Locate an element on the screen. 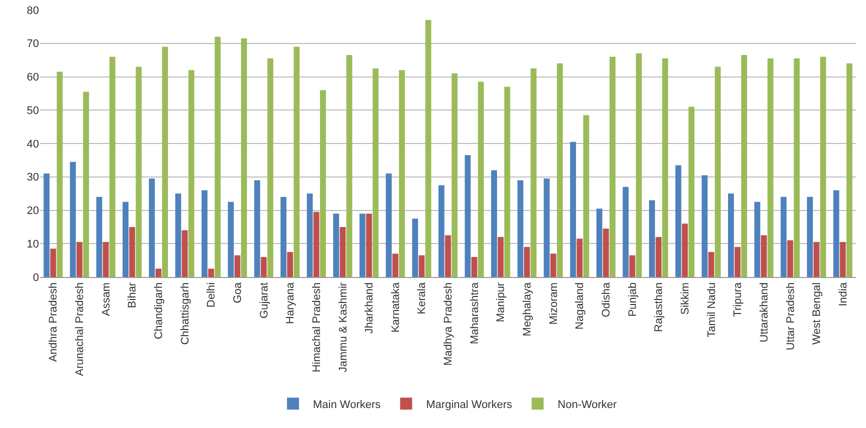 The height and width of the screenshot is (428, 866). x-tick-label: Uttarakhand is located at coordinates (764, 312).